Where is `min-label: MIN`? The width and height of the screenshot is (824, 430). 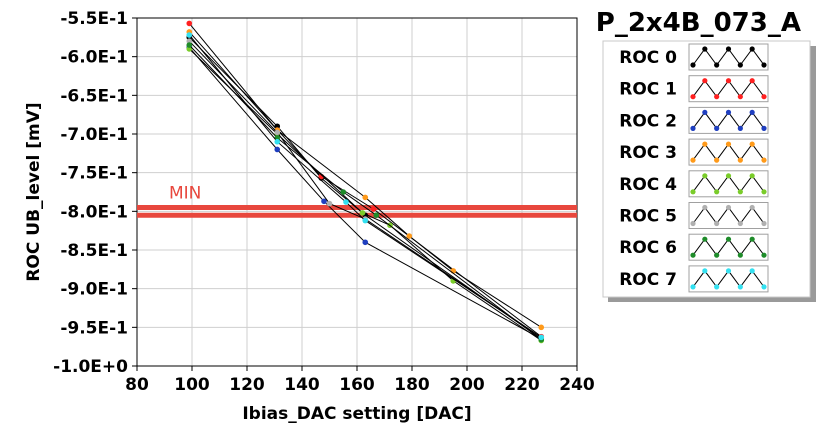 min-label: MIN is located at coordinates (185, 193).